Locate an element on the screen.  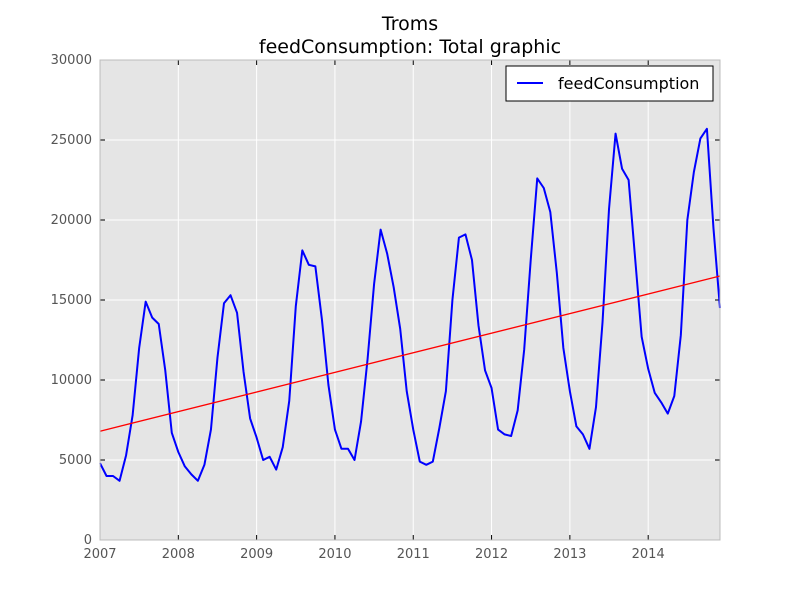
x-tick-label: 2013 is located at coordinates (569, 554).